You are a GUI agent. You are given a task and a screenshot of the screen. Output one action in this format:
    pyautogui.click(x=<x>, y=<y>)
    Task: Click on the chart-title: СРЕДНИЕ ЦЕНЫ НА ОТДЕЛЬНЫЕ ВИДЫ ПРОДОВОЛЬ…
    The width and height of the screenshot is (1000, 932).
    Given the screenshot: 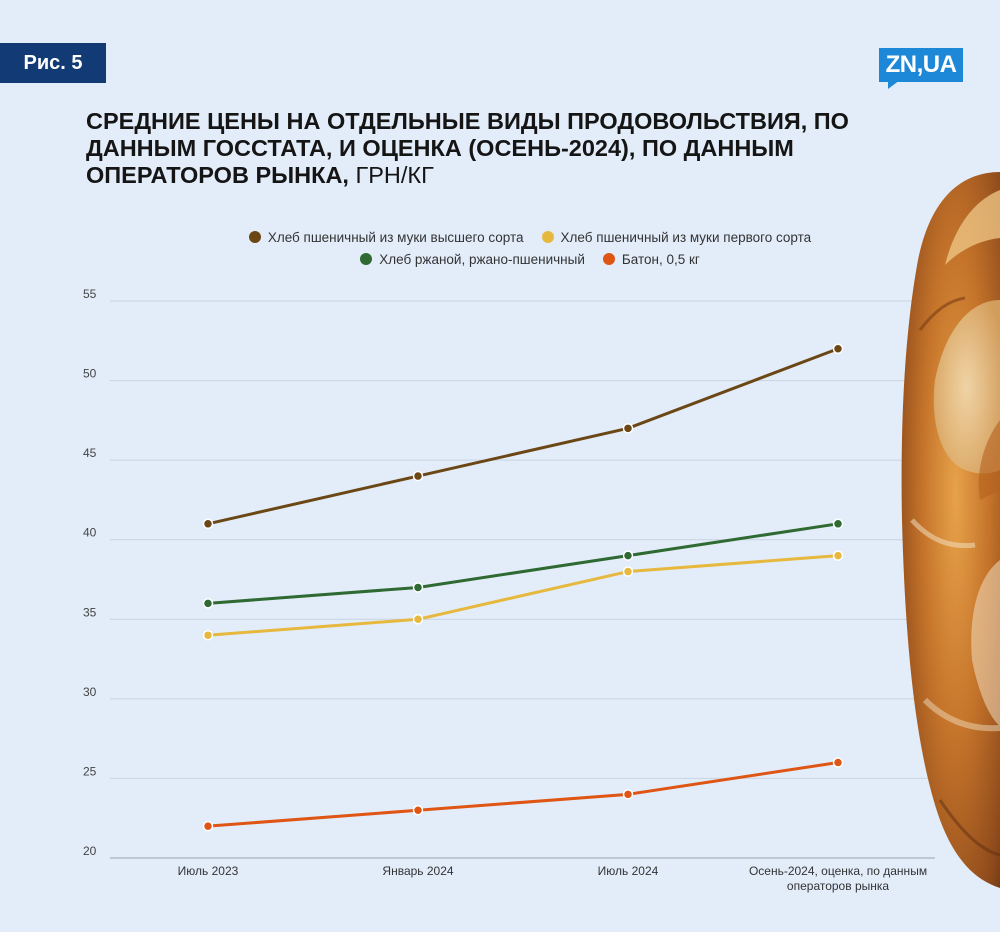 What is the action you would take?
    pyautogui.click(x=501, y=148)
    